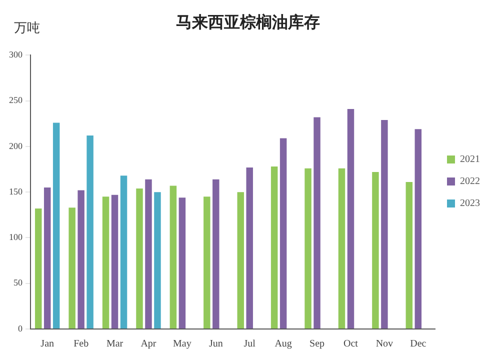 The image size is (500, 357). I want to click on x-tick-label: Apr, so click(148, 344).